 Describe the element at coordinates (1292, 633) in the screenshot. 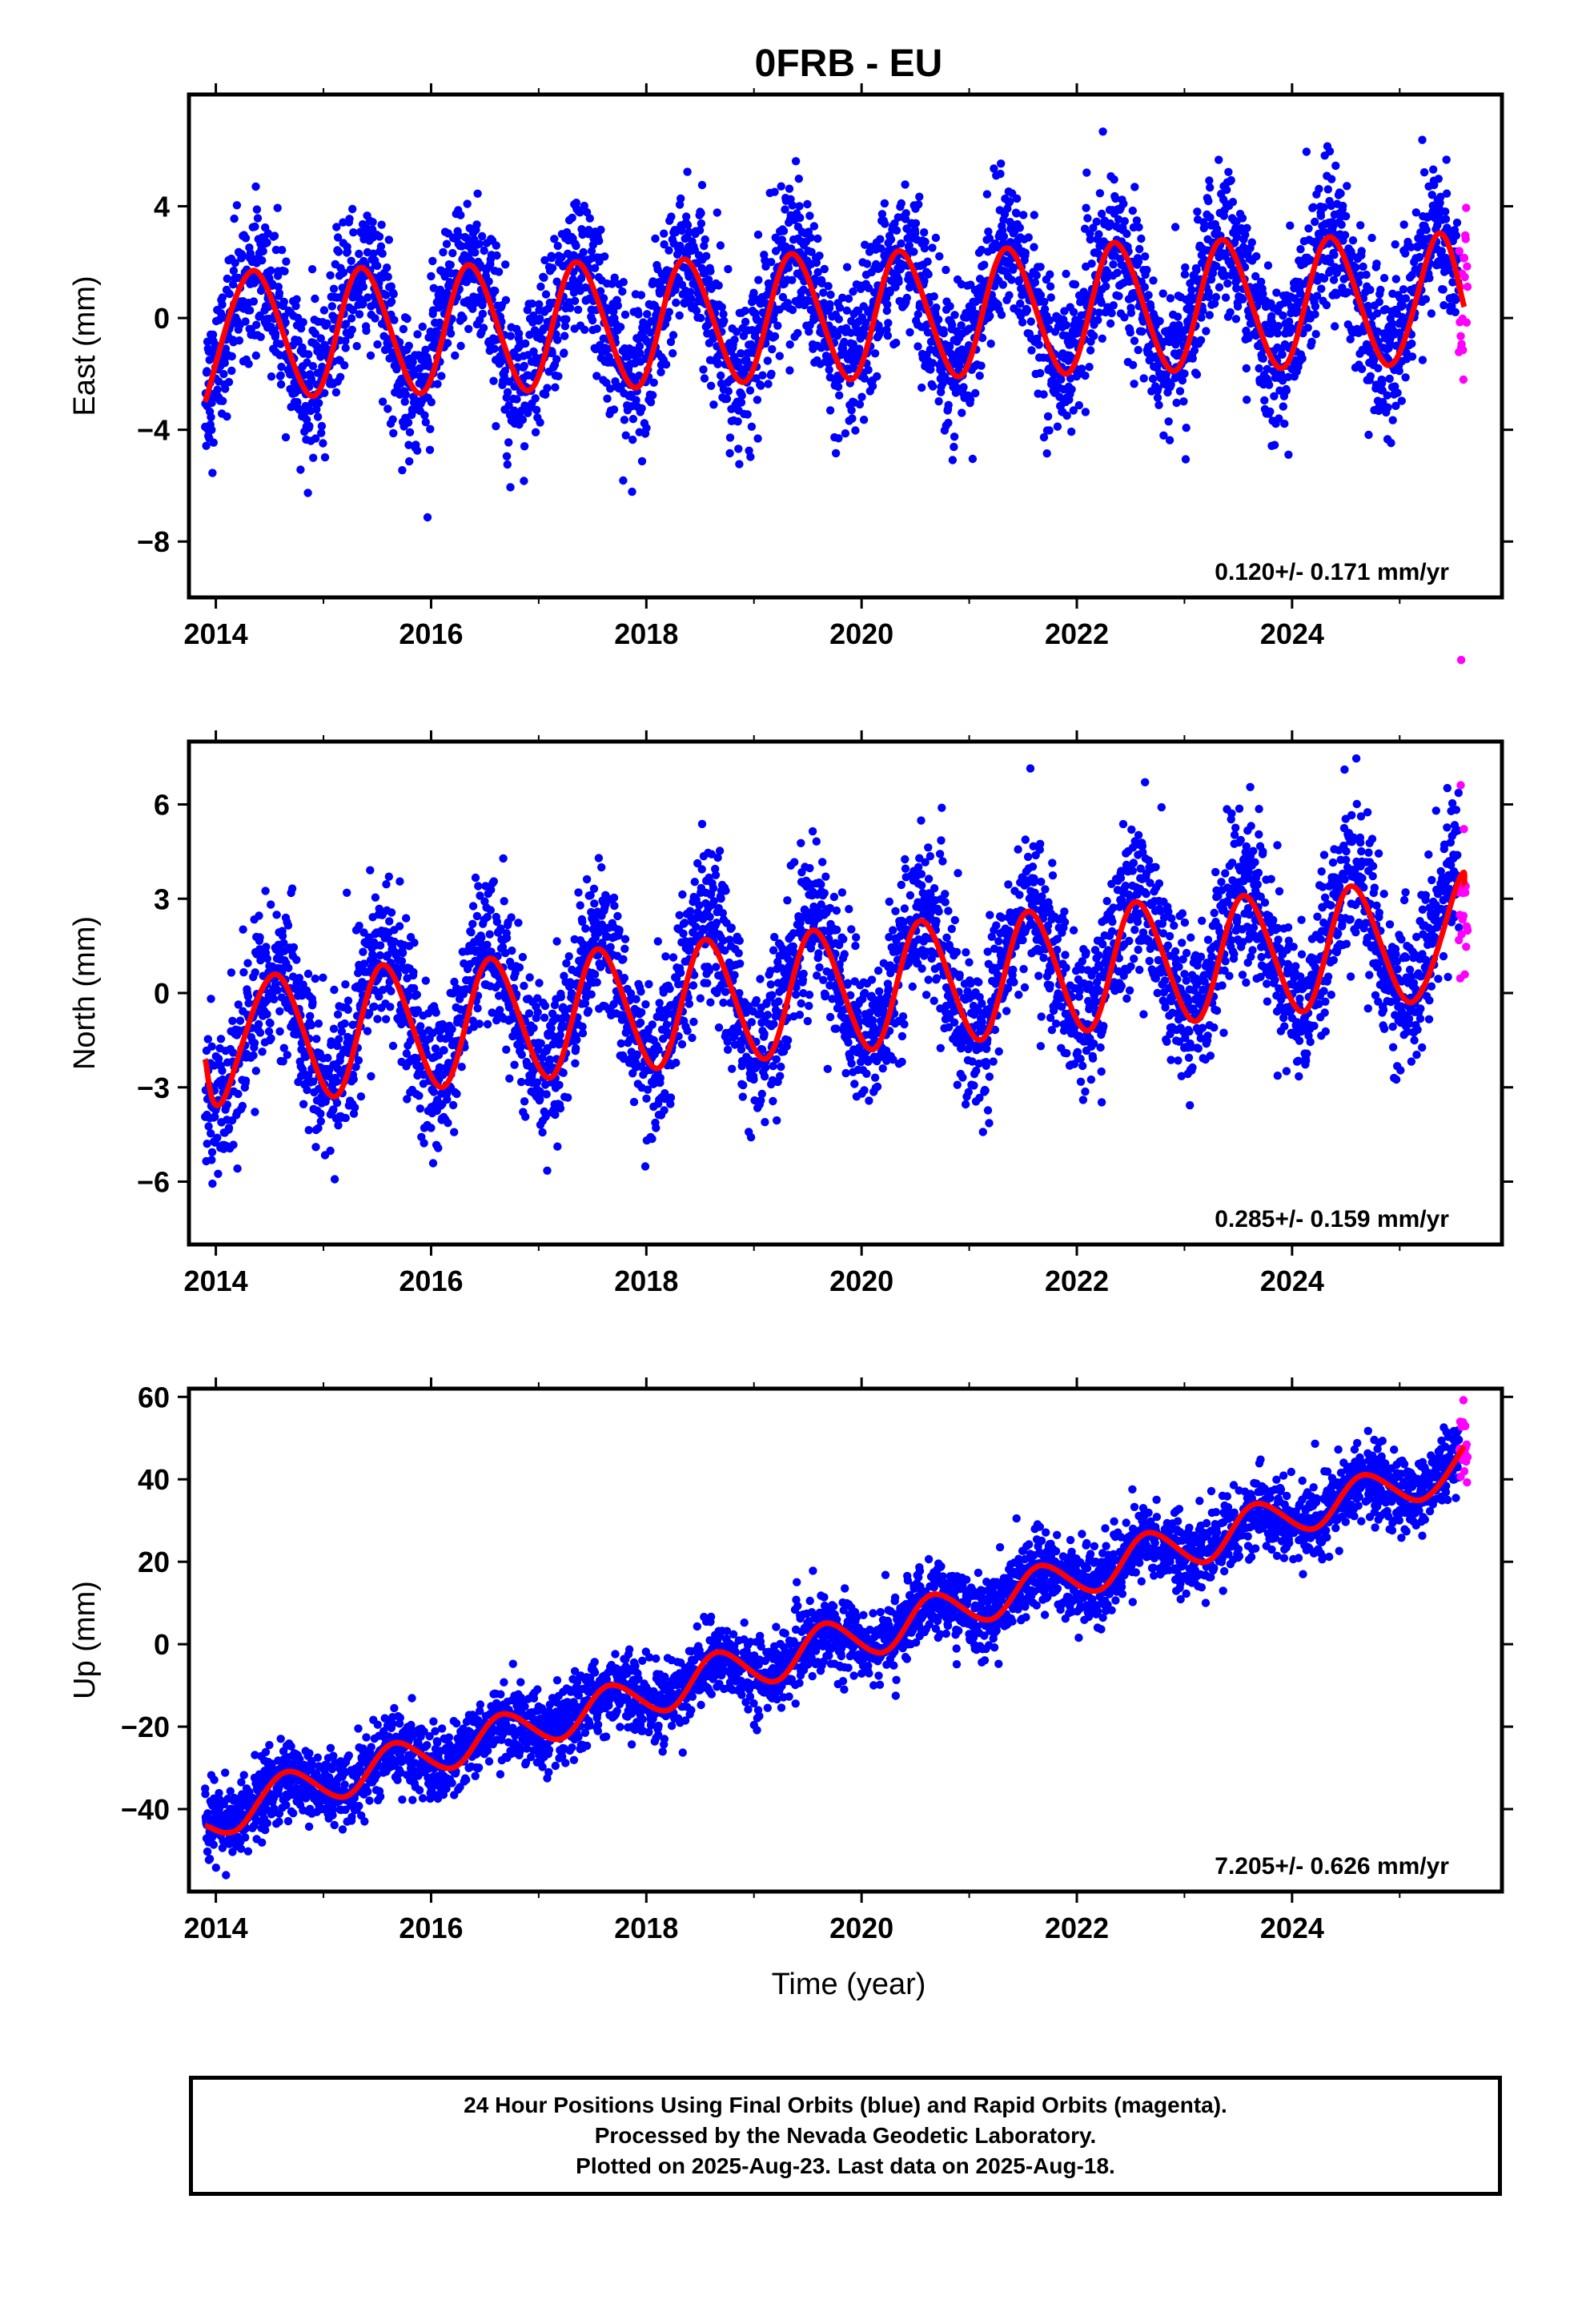

I see `x-tick-label: 2024` at that location.